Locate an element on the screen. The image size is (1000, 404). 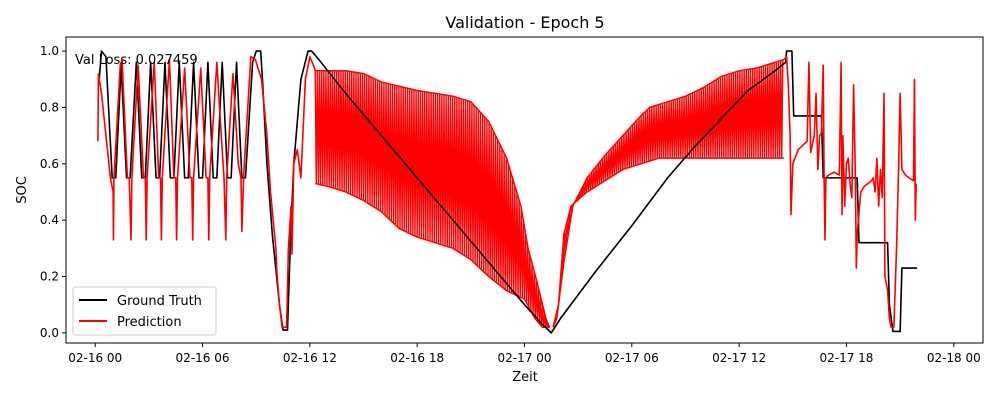
legend-box is located at coordinates (144, 311).